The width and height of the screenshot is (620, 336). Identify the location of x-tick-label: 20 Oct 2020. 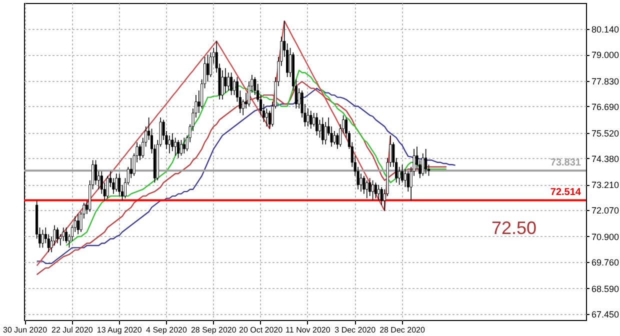
(261, 330).